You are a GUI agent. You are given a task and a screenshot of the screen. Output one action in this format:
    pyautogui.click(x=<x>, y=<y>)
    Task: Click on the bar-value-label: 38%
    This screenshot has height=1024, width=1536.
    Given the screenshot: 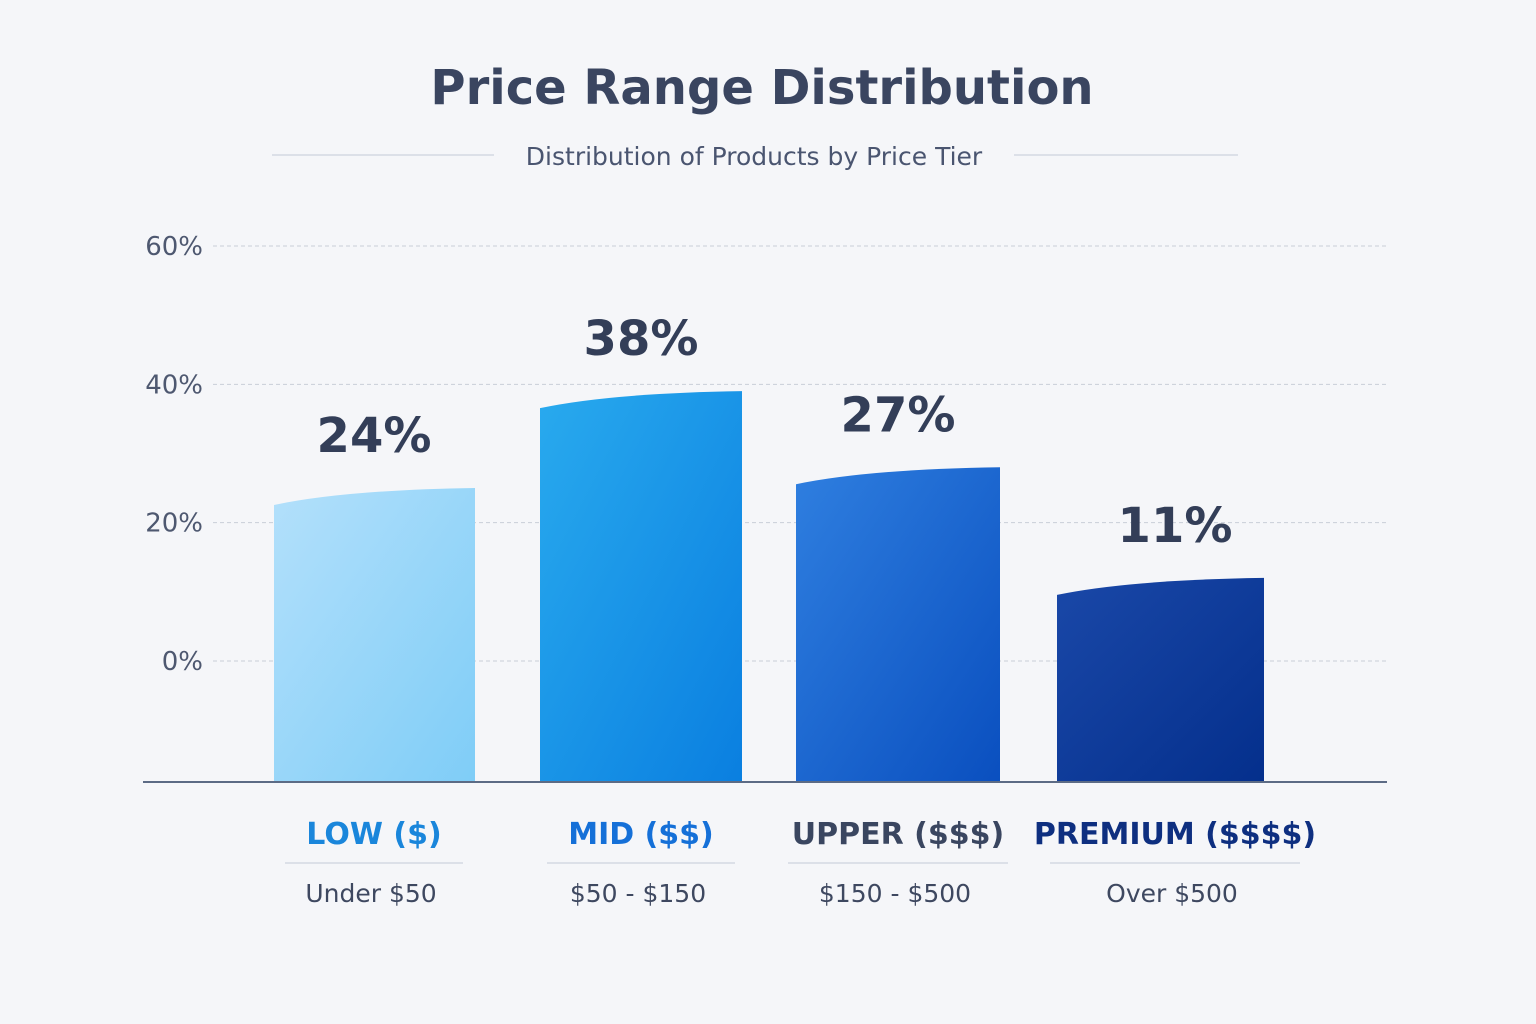 What is the action you would take?
    pyautogui.click(x=641, y=339)
    